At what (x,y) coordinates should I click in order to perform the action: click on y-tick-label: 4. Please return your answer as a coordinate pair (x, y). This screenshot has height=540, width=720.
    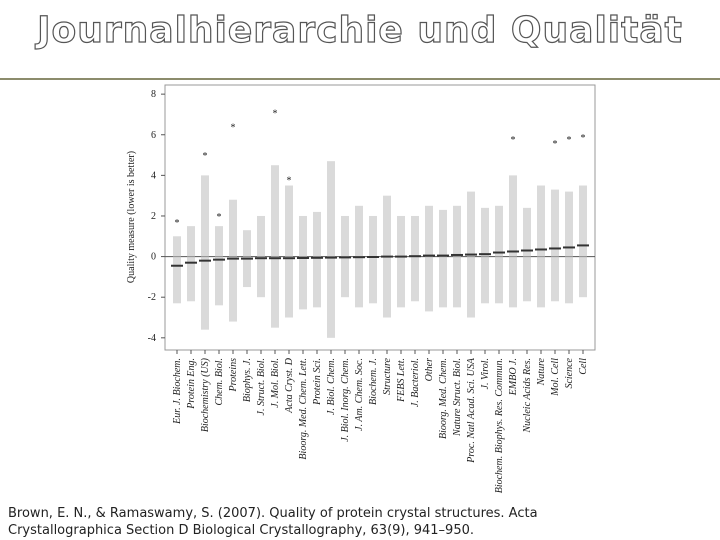
    Looking at the image, I should click on (153, 175).